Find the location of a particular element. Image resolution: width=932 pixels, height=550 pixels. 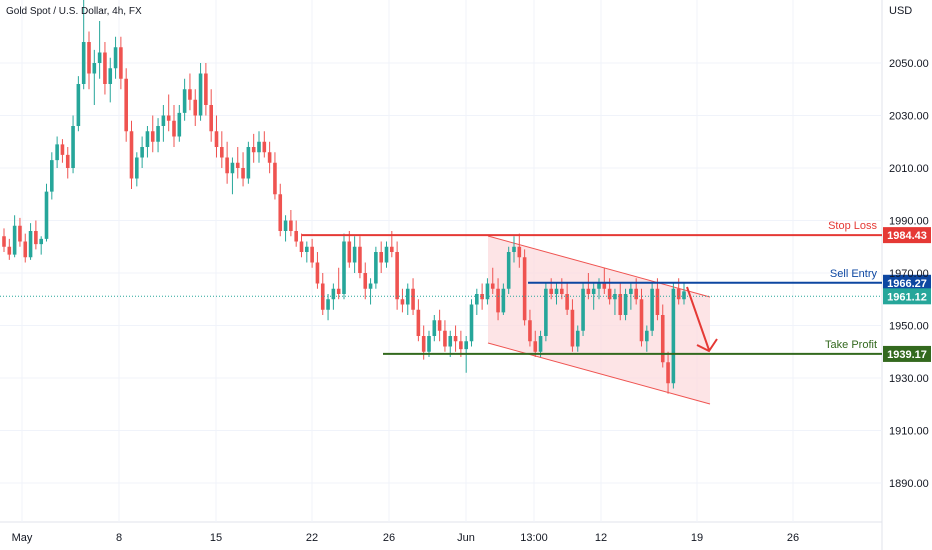

level-sell-entry: Sell Entry 1966.27 is located at coordinates (729, 279).